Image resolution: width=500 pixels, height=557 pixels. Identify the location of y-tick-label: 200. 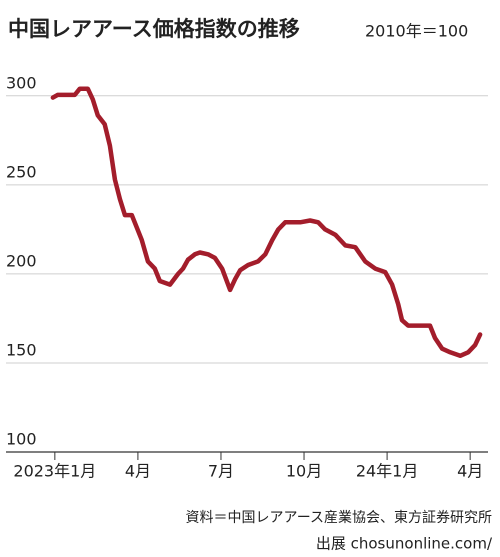
(21, 260).